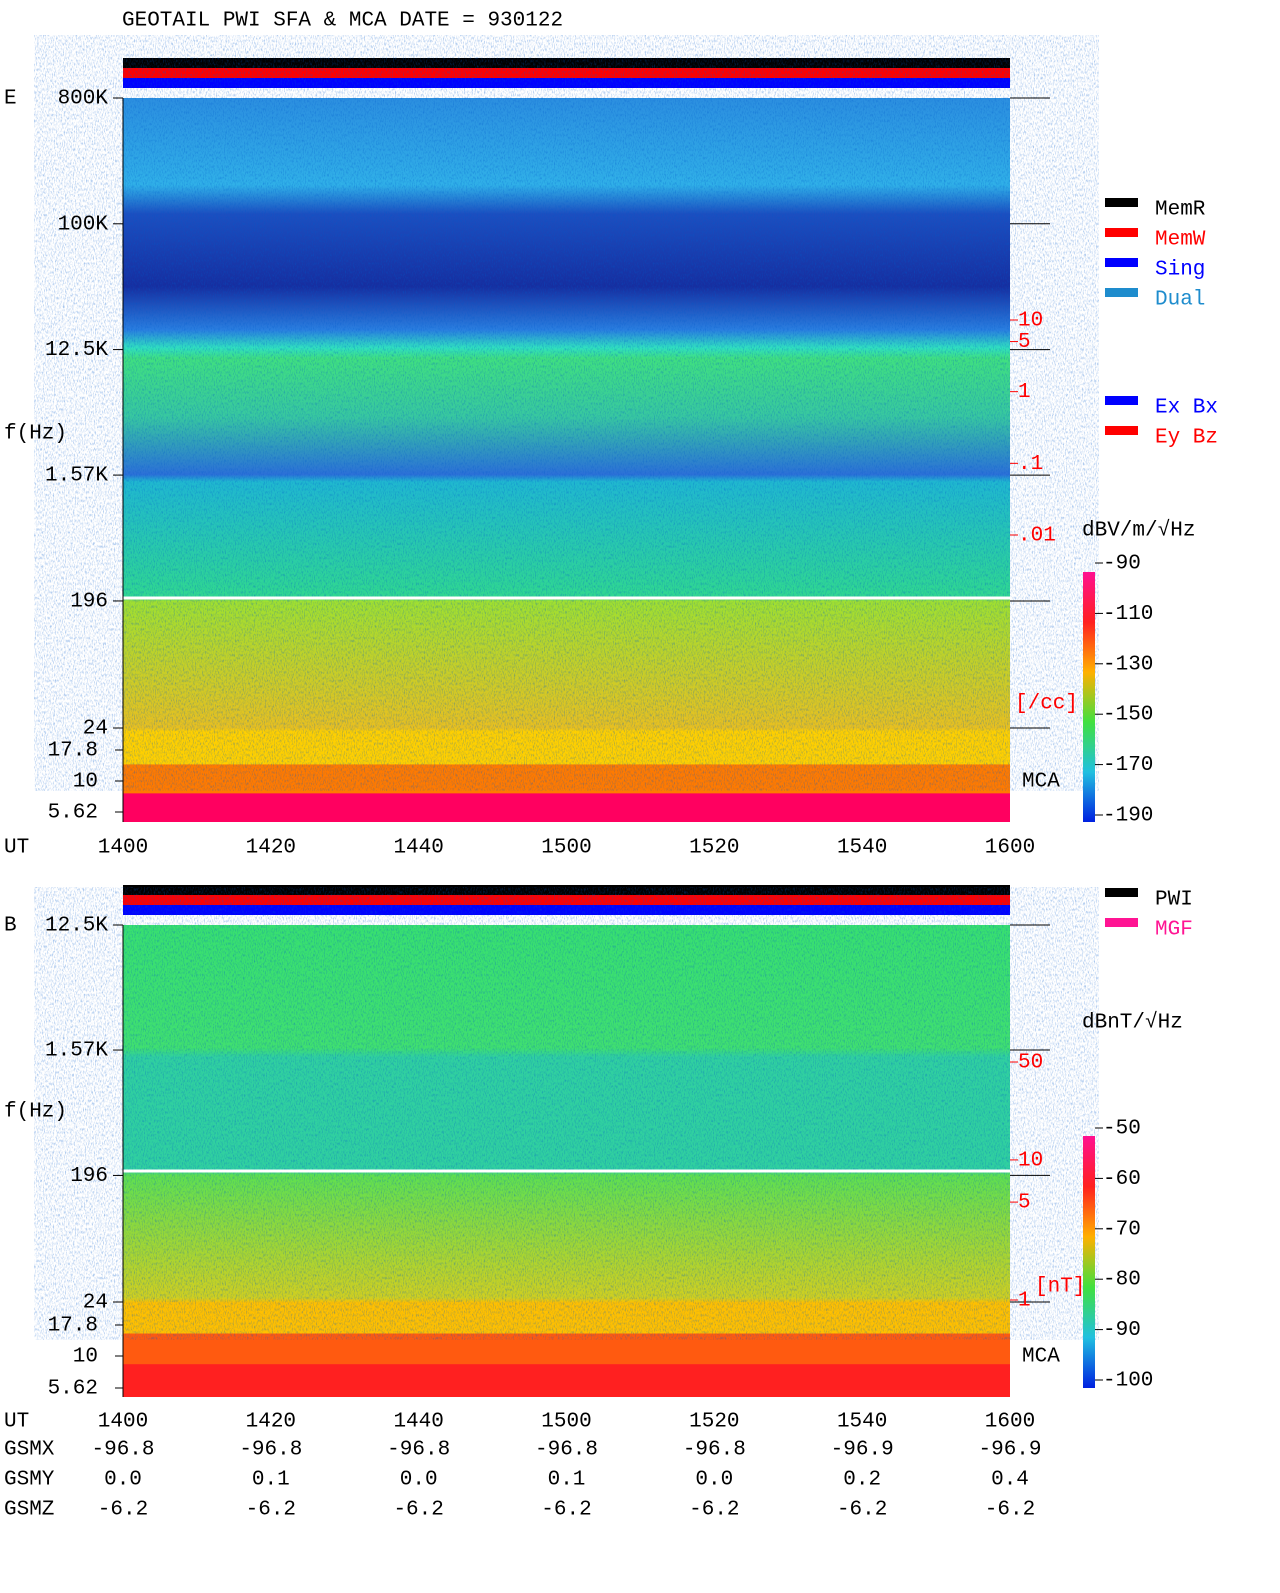  I want to click on y2-tick-label: 5, so click(1024, 1203).